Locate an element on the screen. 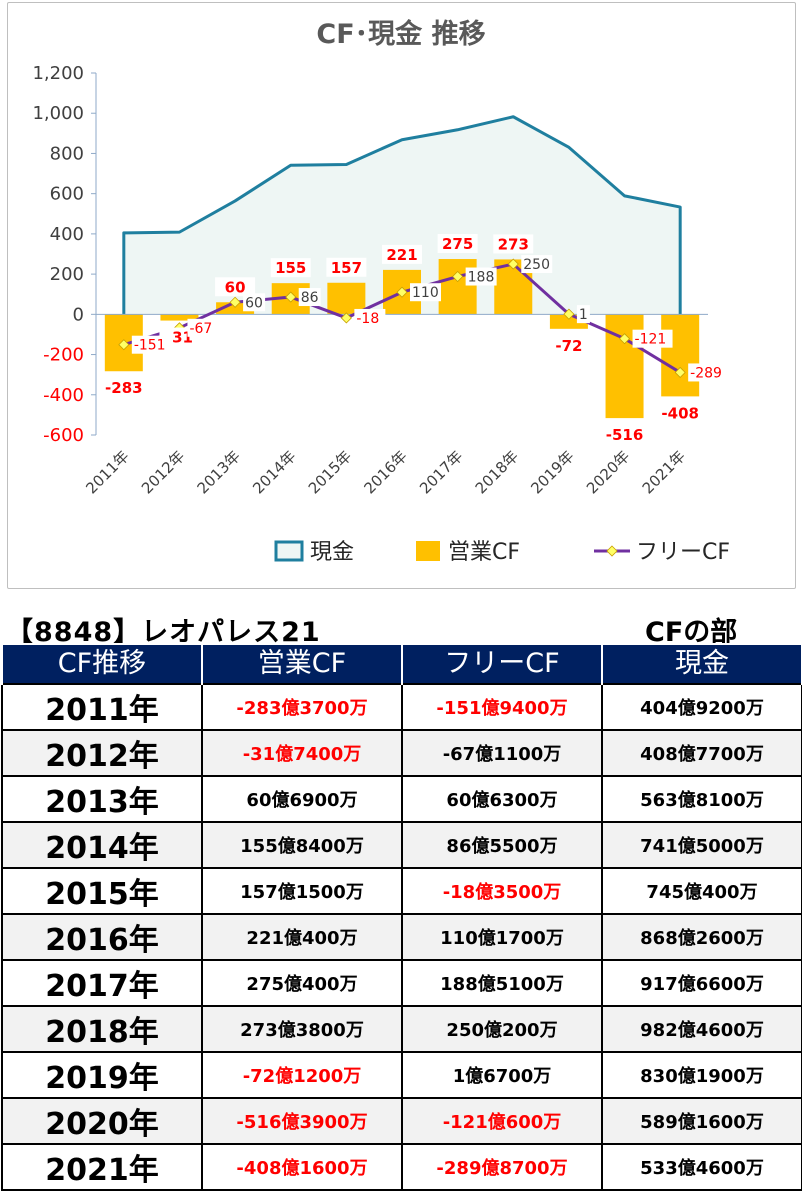 Image resolution: width=802 pixels, height=1191 pixels. cash-cell: 589億1600万 is located at coordinates (701, 1121).